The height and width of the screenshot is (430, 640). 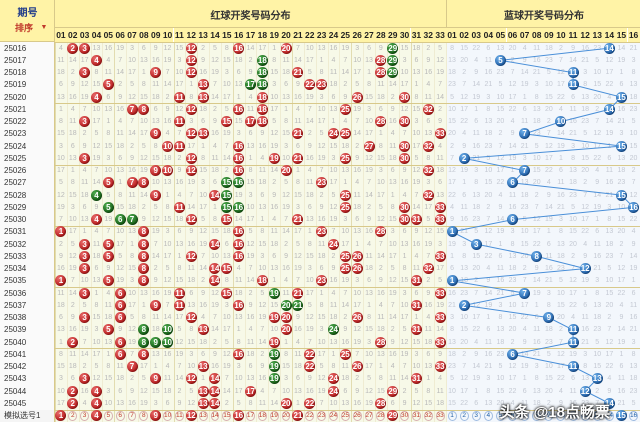 What do you see at coordinates (191, 416) in the screenshot?
I see `red-ball: 12` at bounding box center [191, 416].